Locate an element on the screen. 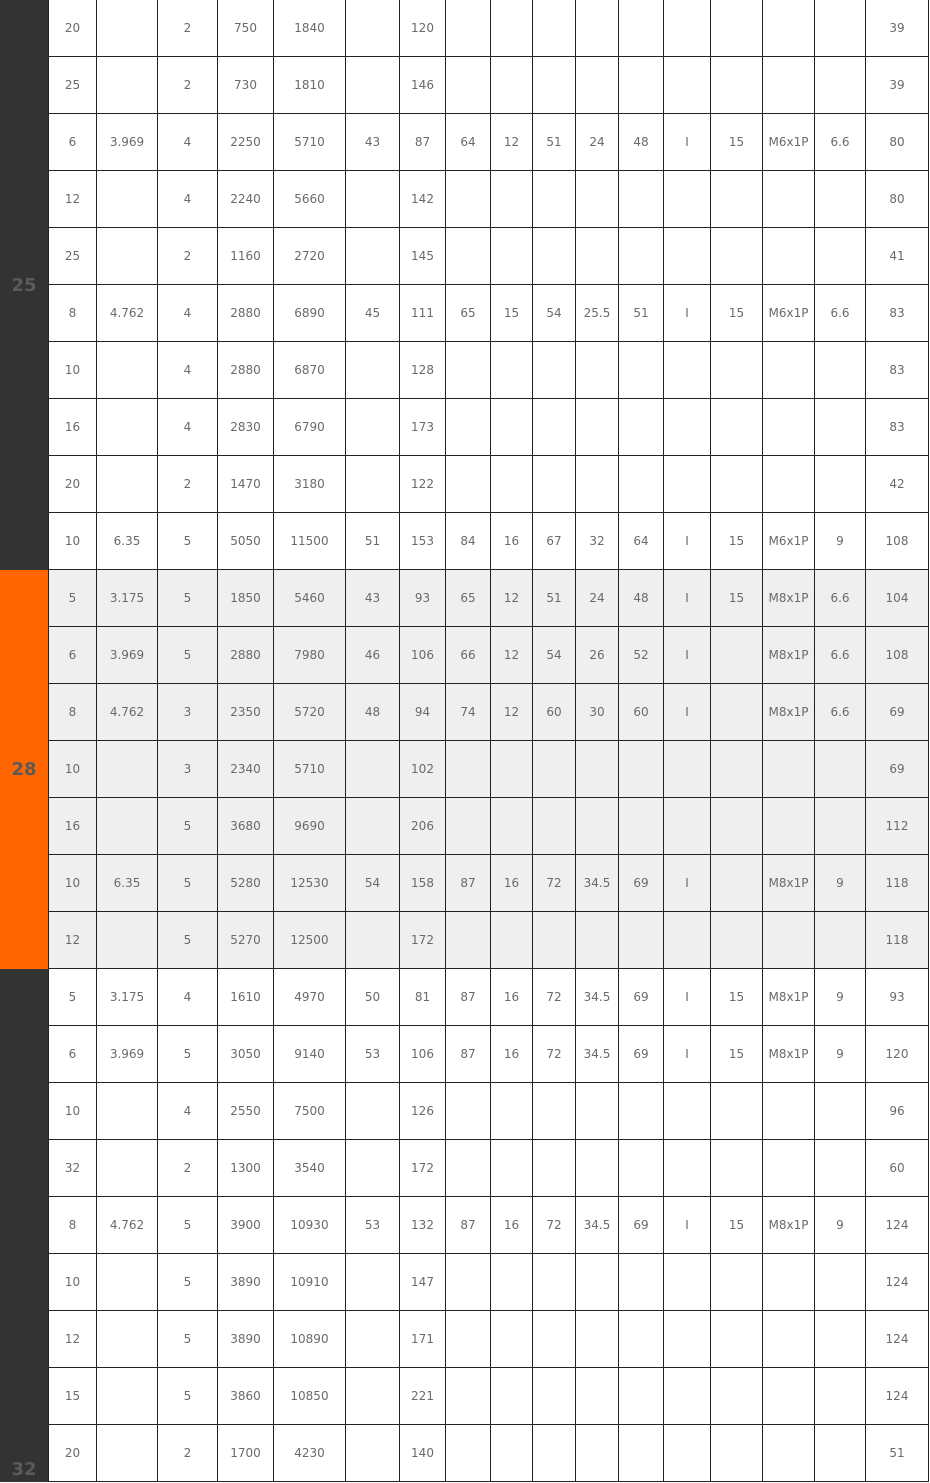 The image size is (930, 1483). table-cell: 67 is located at coordinates (554, 541).